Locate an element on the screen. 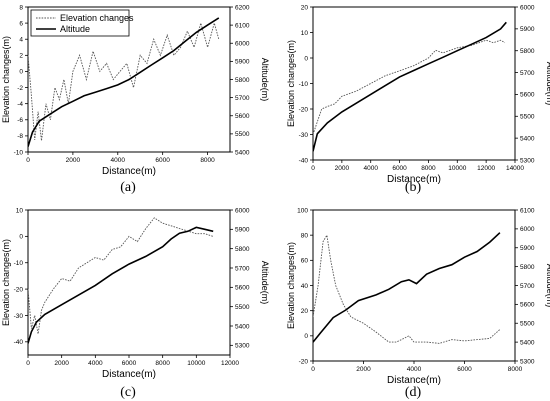 The image size is (550, 401). panel-label: (a) is located at coordinates (128, 187).